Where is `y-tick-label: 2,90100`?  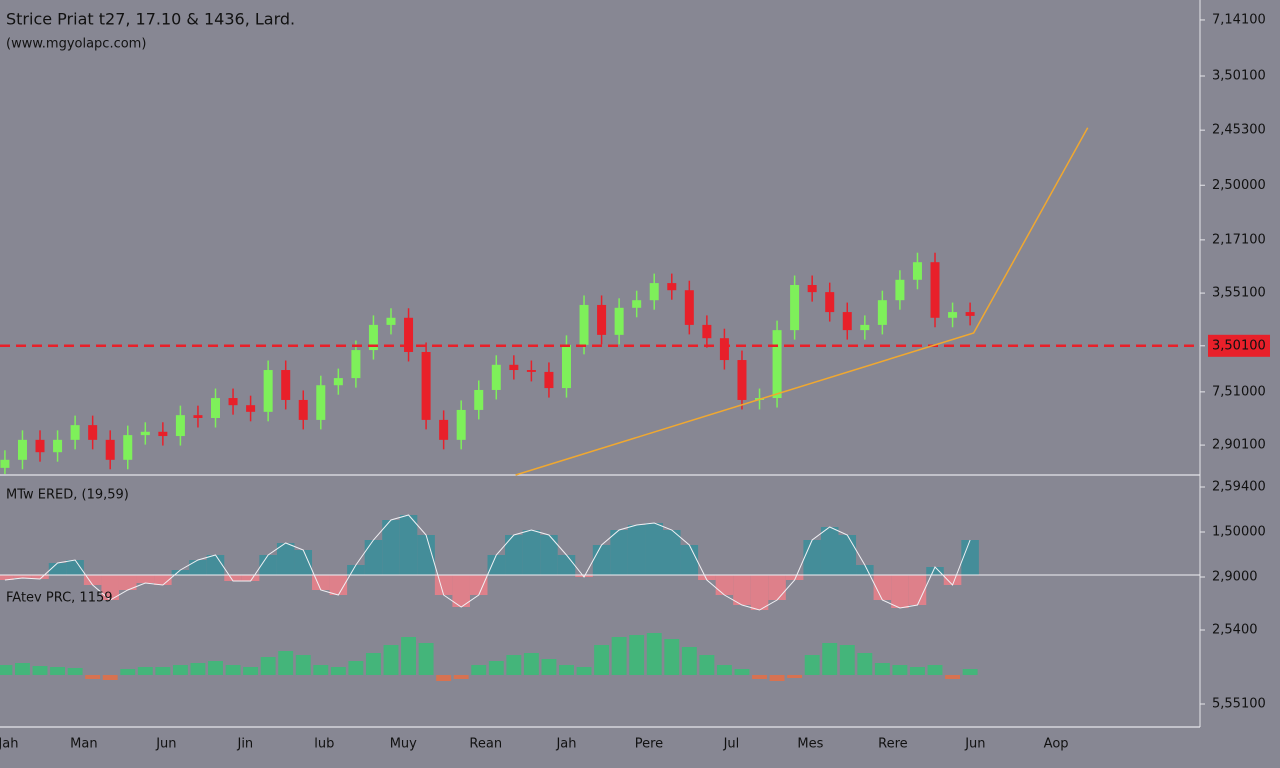
y-tick-label: 2,90100 is located at coordinates (1239, 445).